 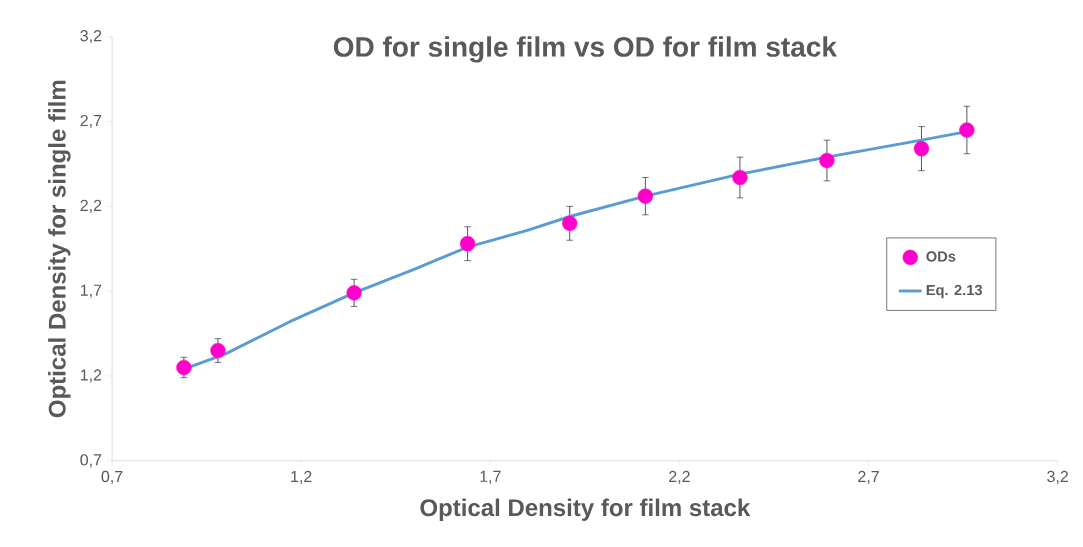 I want to click on y-tick-label: 2,7, so click(x=91, y=121).